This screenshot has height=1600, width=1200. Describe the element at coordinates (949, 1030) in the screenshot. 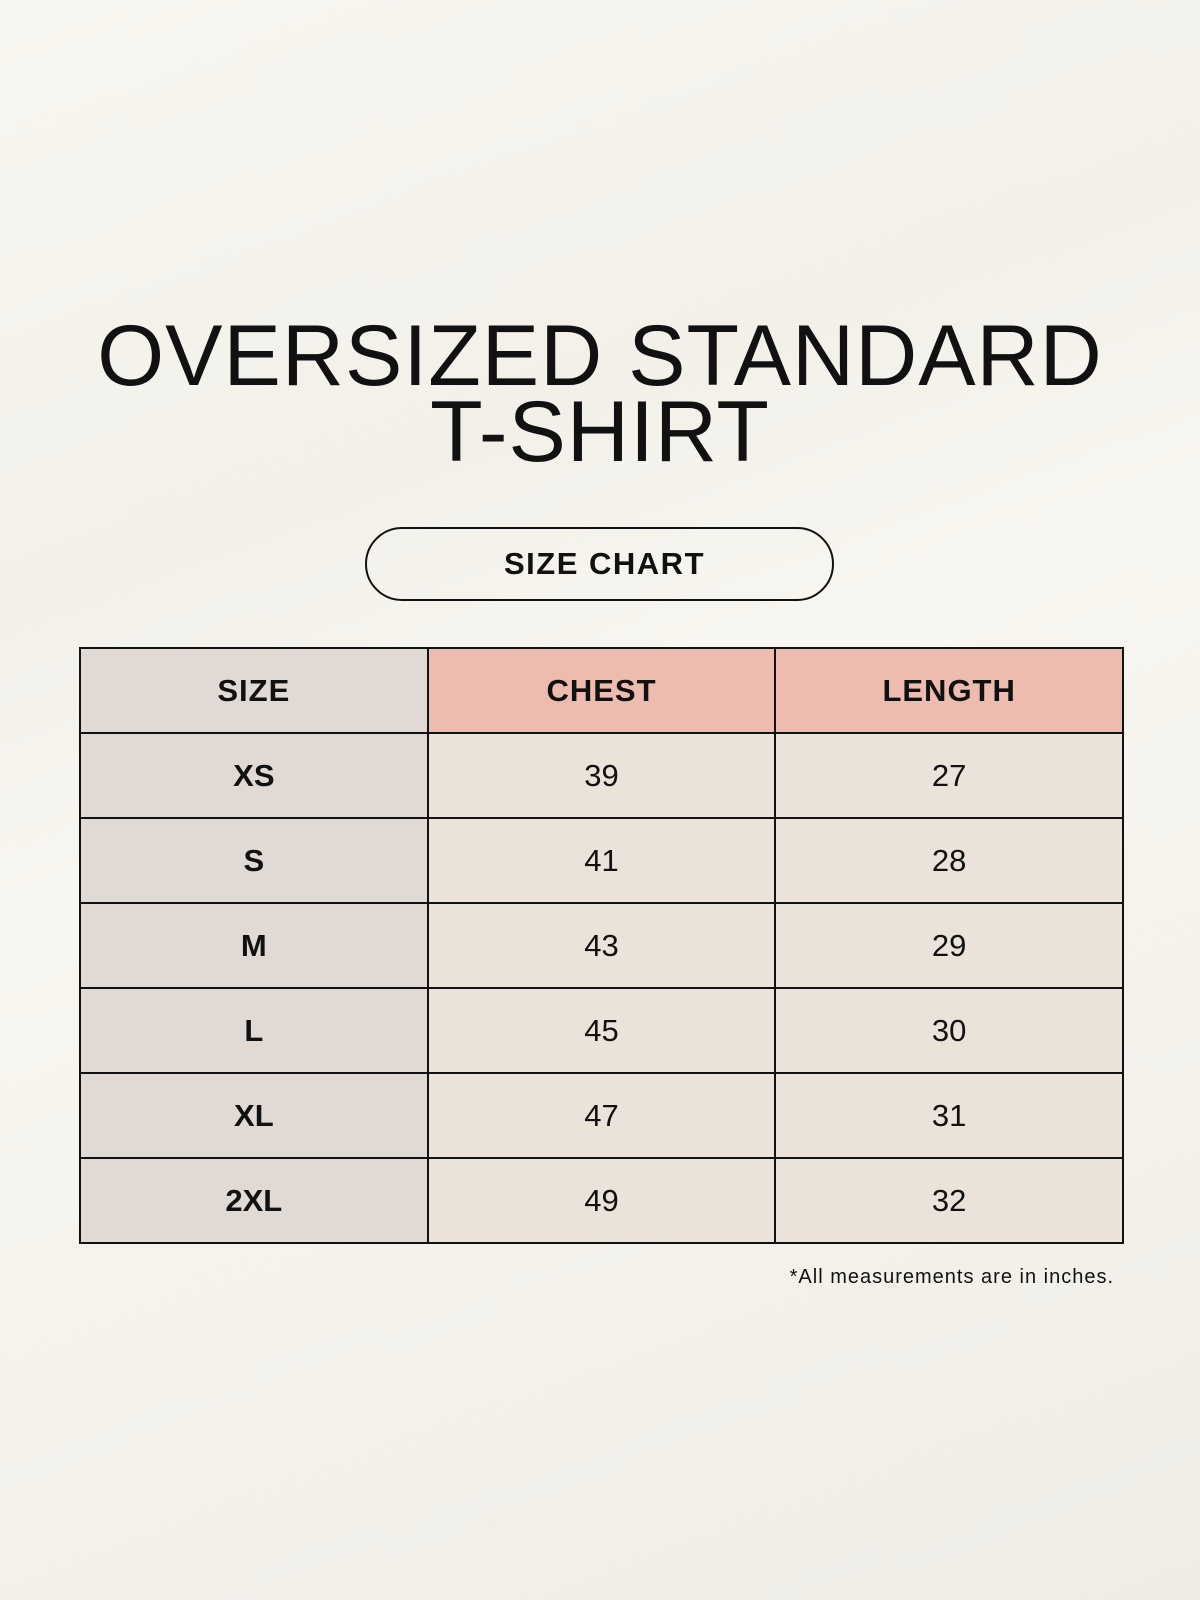

I see `cell-length: 30` at that location.